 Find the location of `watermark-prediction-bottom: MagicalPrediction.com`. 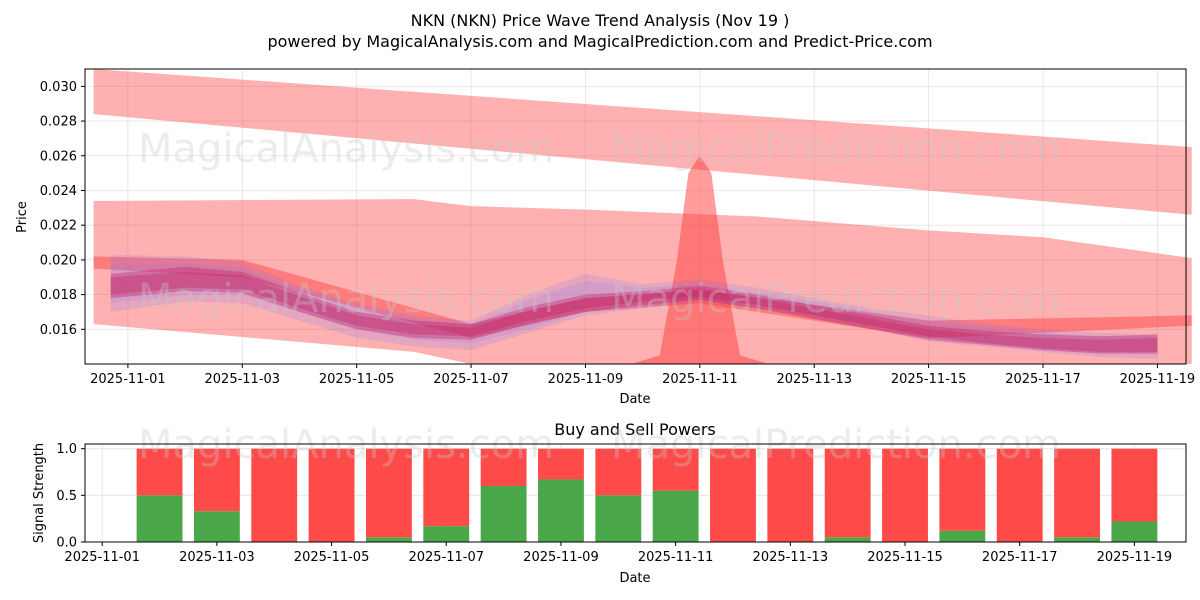

watermark-prediction-bottom: MagicalPrediction.com is located at coordinates (836, 445).